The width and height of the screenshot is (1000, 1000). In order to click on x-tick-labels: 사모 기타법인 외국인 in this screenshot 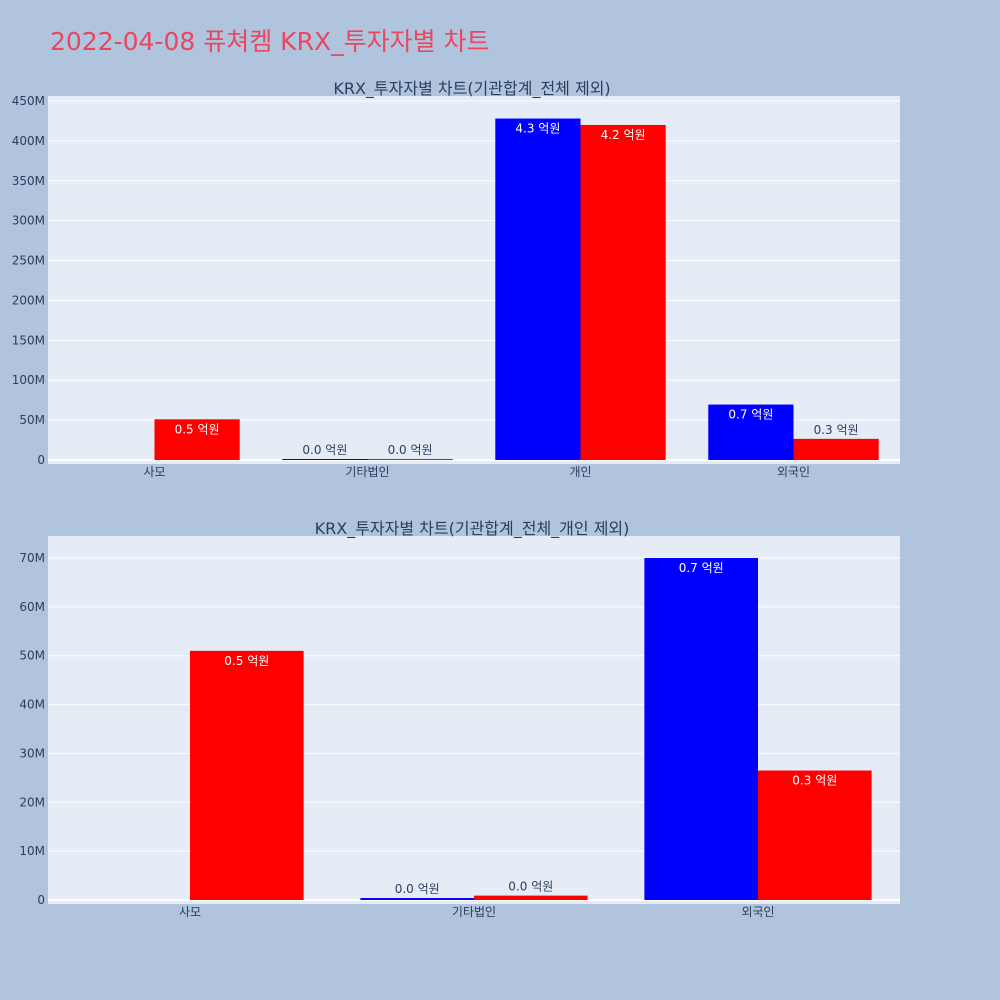, I will do `click(477, 912)`.